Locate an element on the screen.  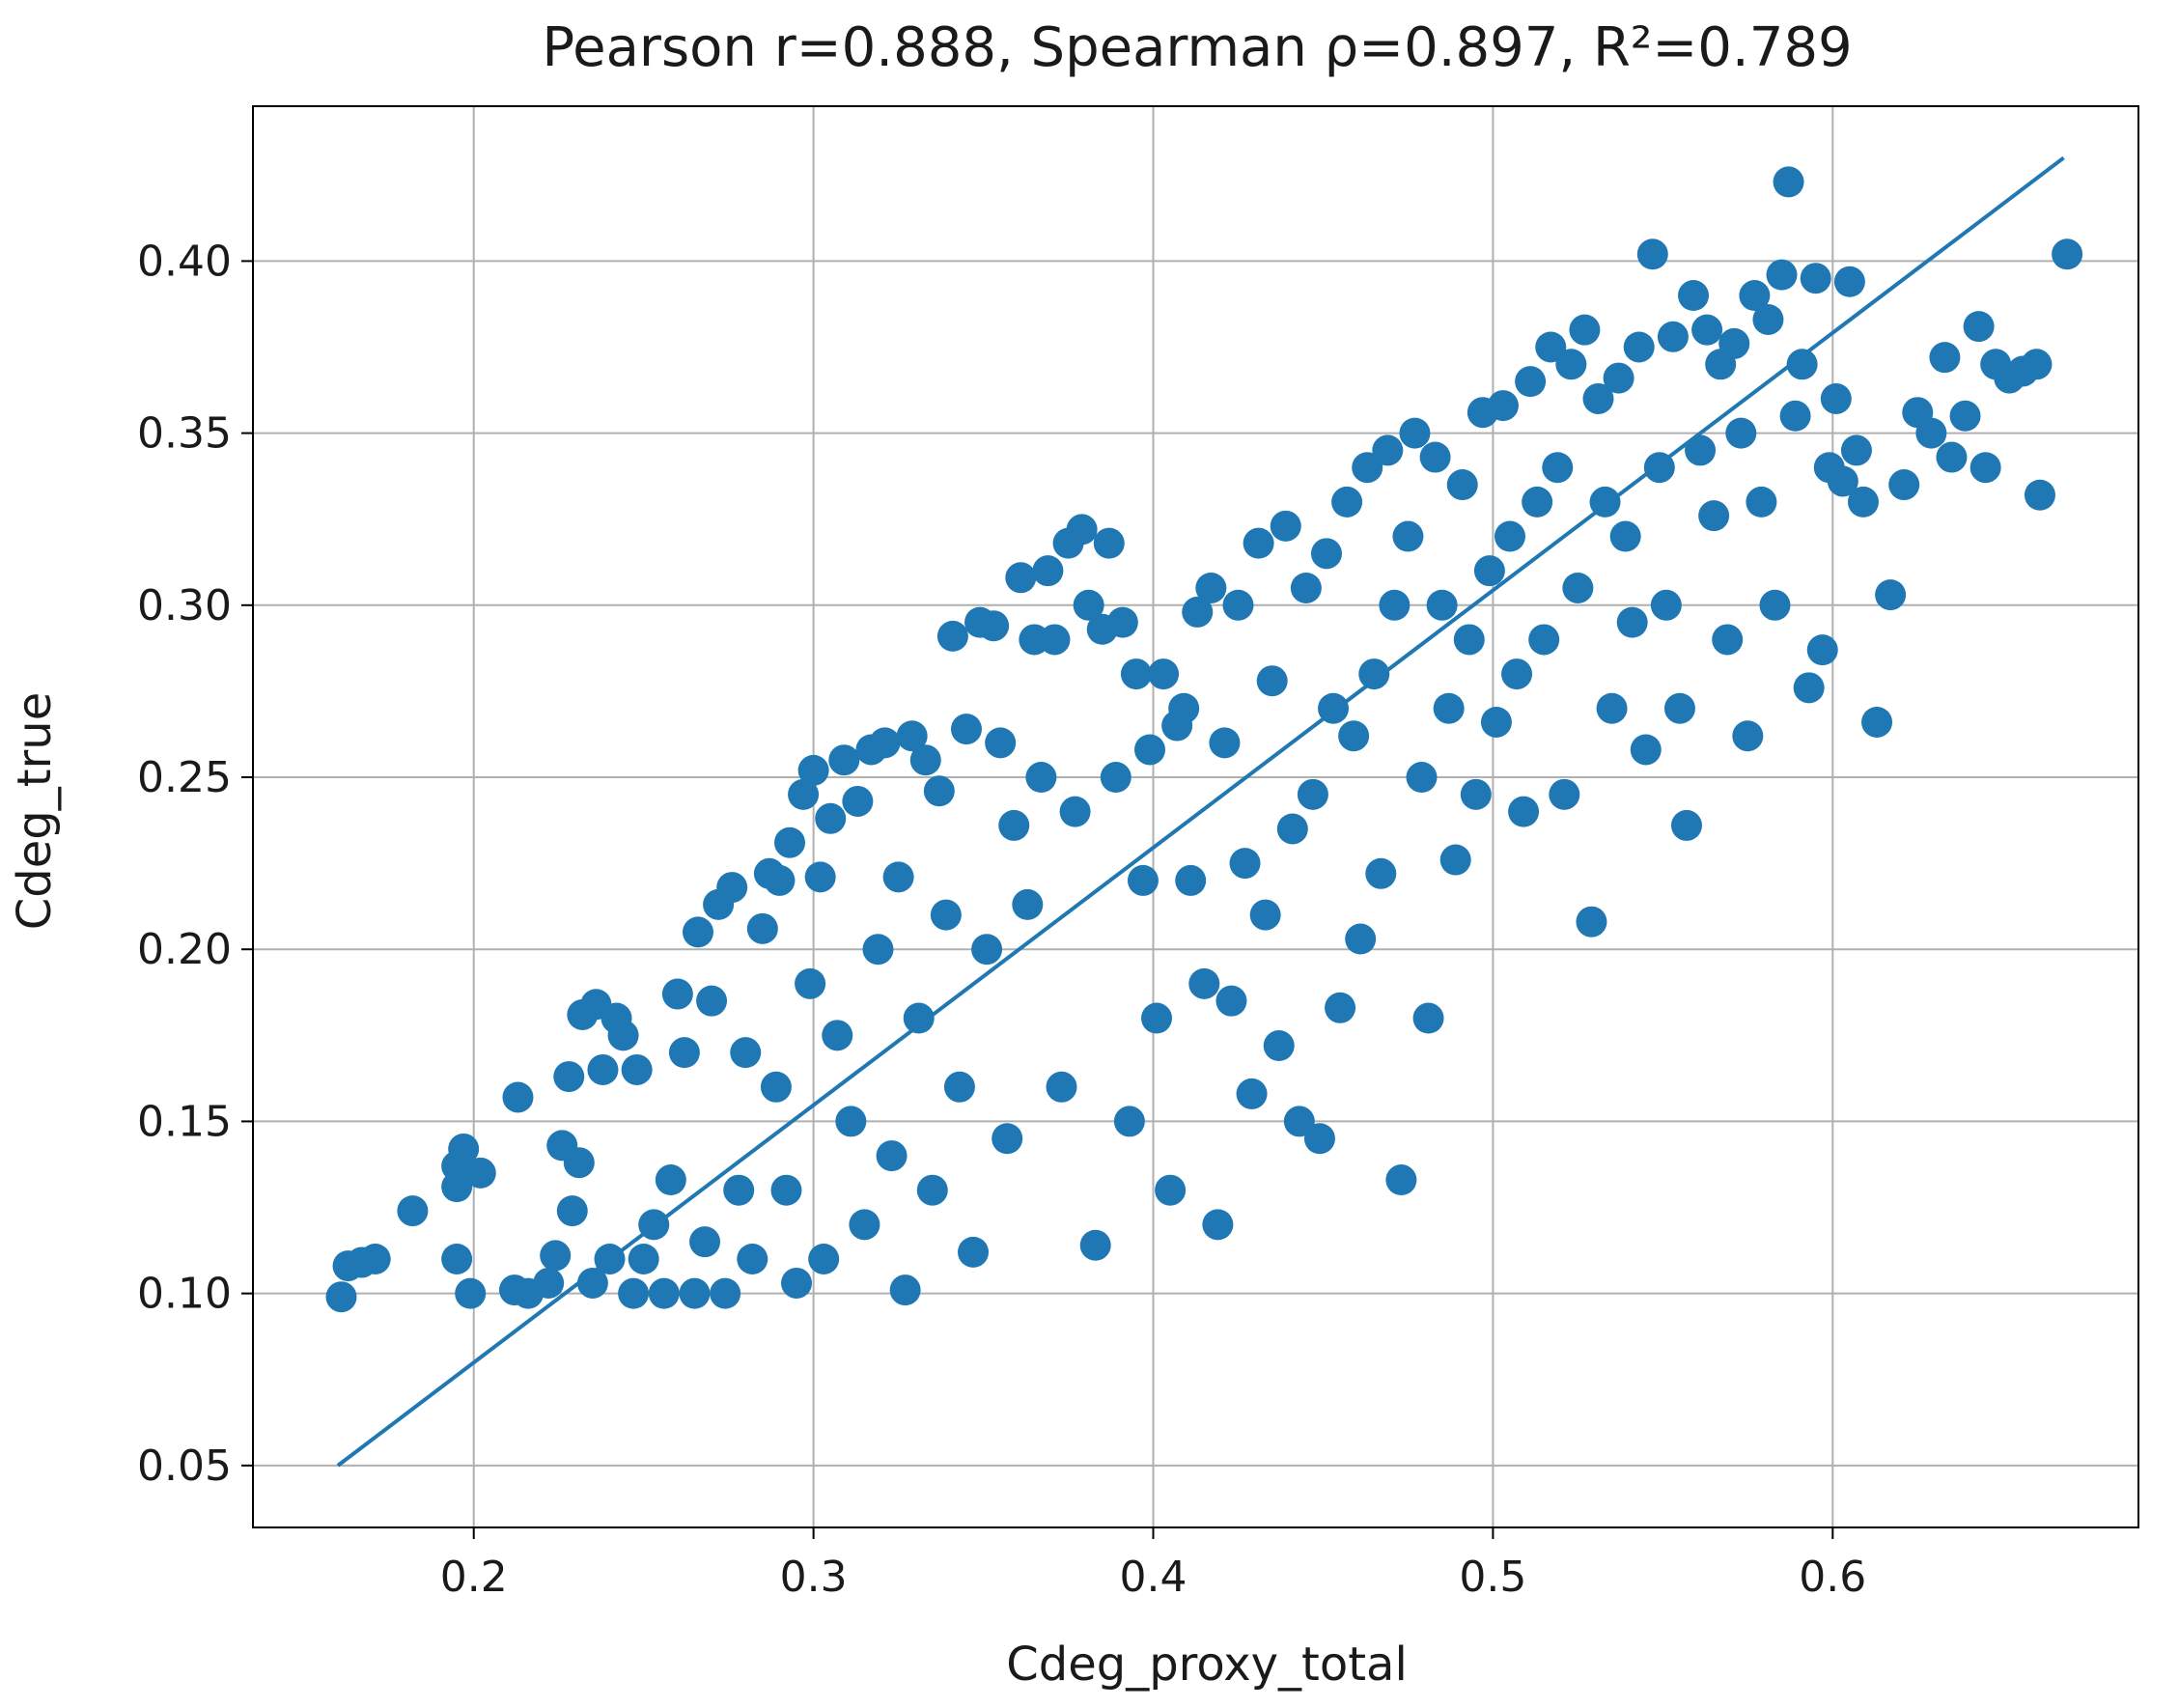
y-tick-label: 0.40 is located at coordinates (184, 261).